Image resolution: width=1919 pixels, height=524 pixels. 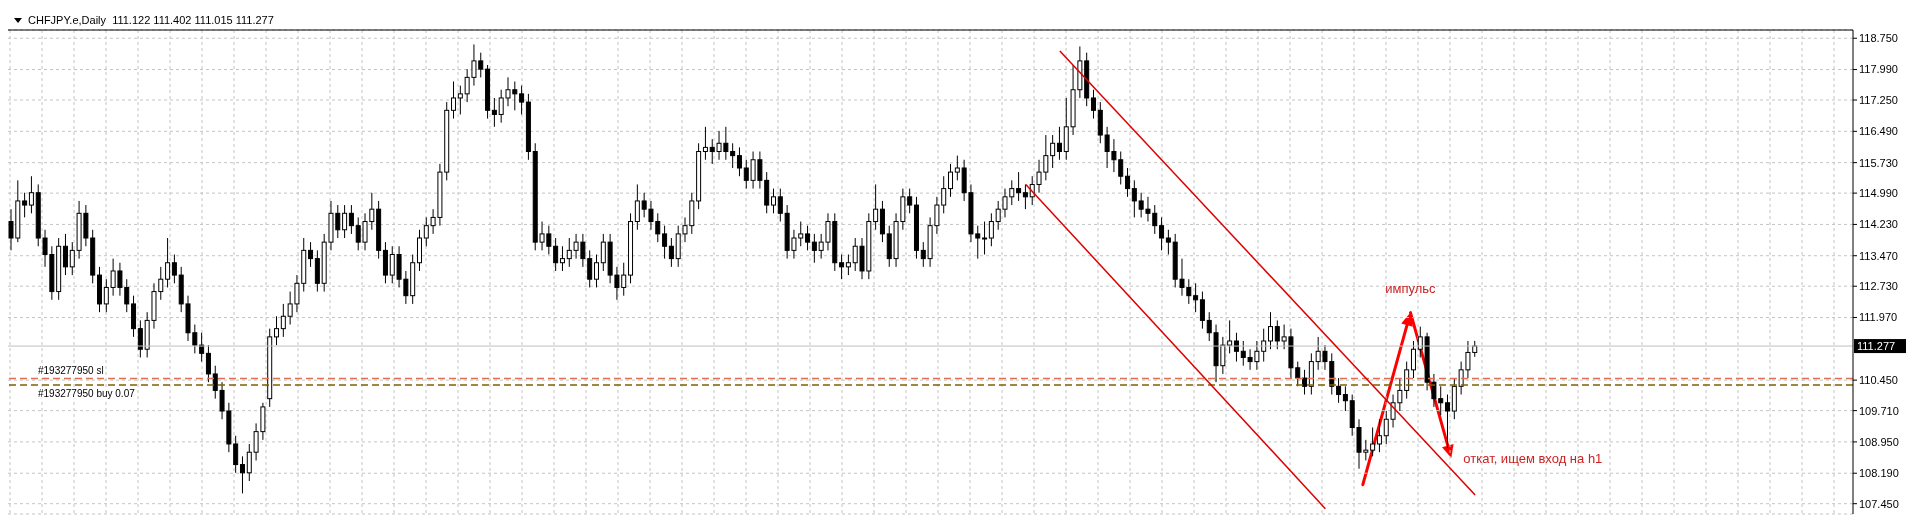 I want to click on y-tick-label: 112.730, so click(x=1878, y=286).